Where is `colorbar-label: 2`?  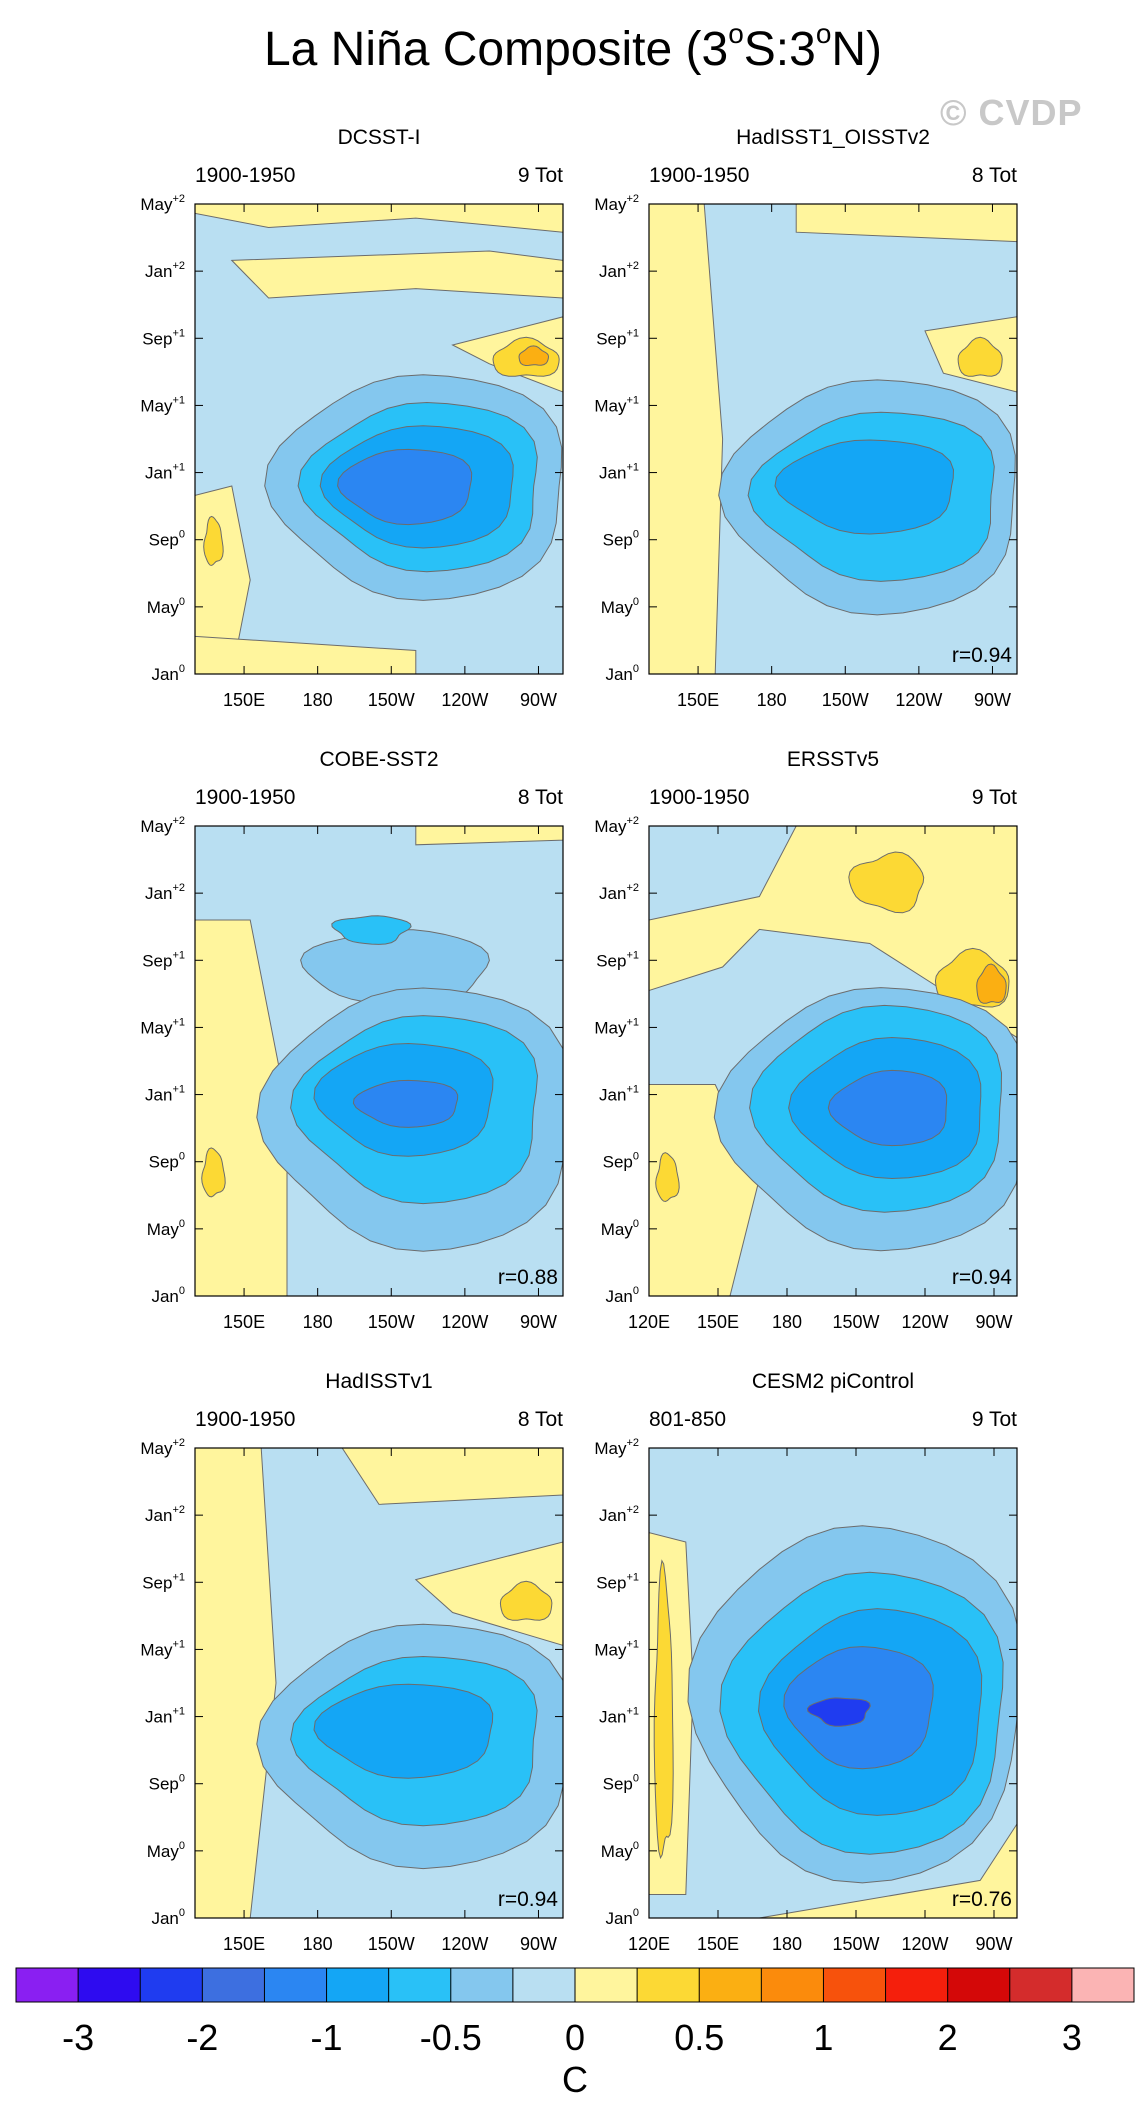
colorbar-label: 2 is located at coordinates (948, 2037).